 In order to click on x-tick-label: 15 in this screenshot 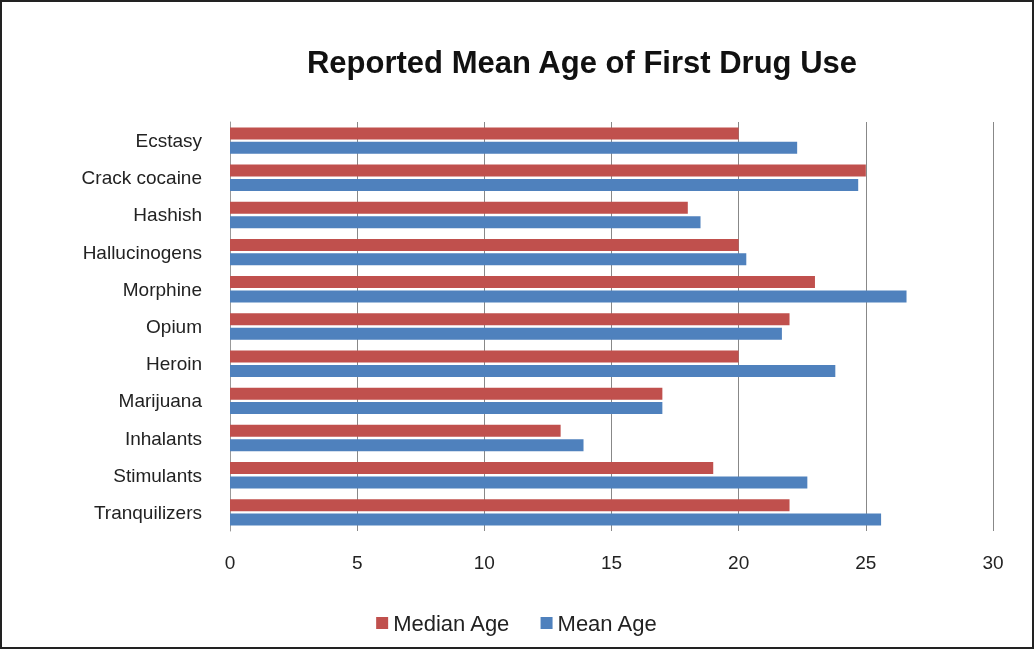, I will do `click(611, 562)`.